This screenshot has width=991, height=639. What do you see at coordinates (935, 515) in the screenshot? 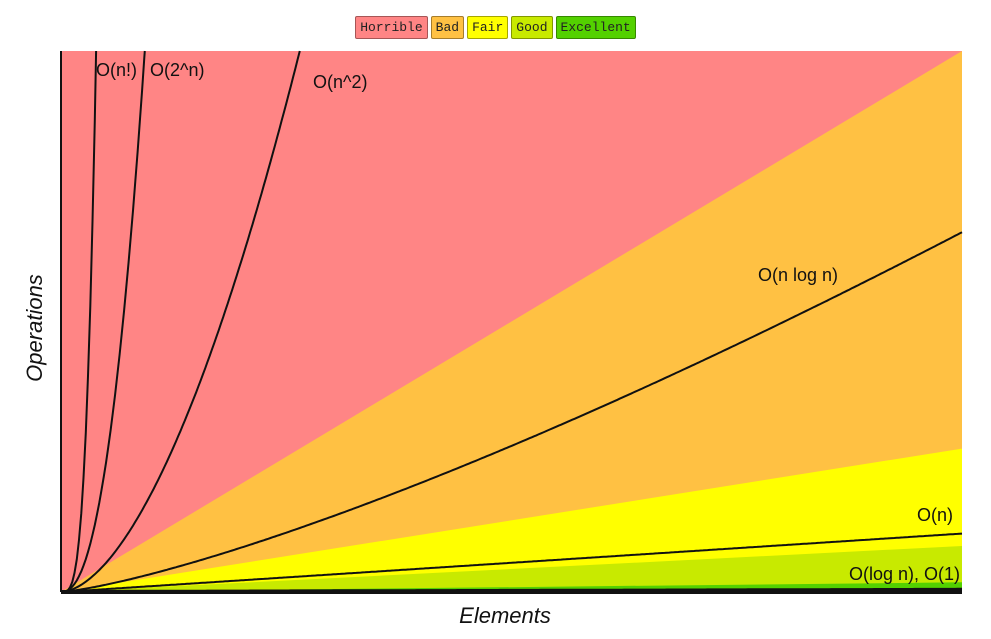
I see `curve-label-linear: O(n)` at bounding box center [935, 515].